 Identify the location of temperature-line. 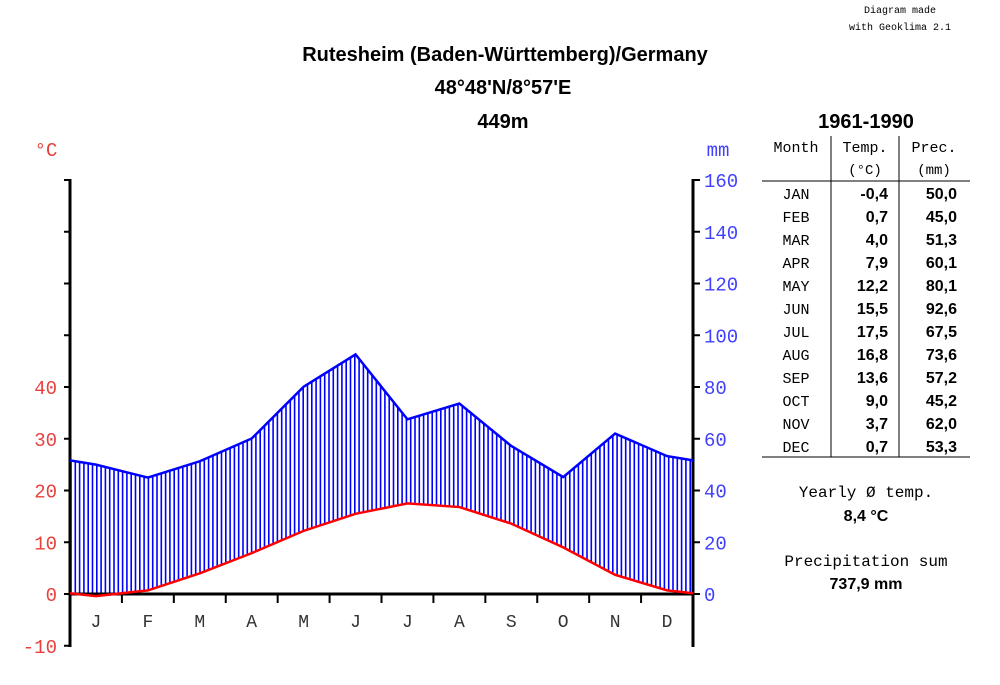
(381, 550).